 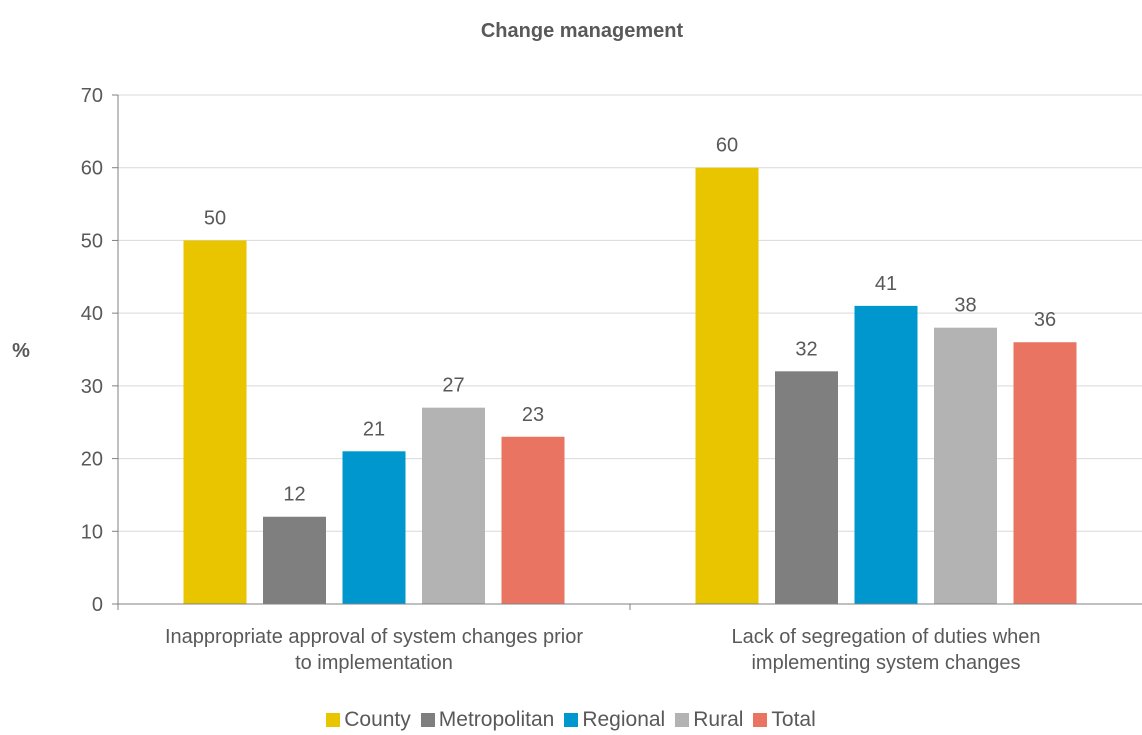 I want to click on y-tick-label: 50, so click(x=92, y=241).